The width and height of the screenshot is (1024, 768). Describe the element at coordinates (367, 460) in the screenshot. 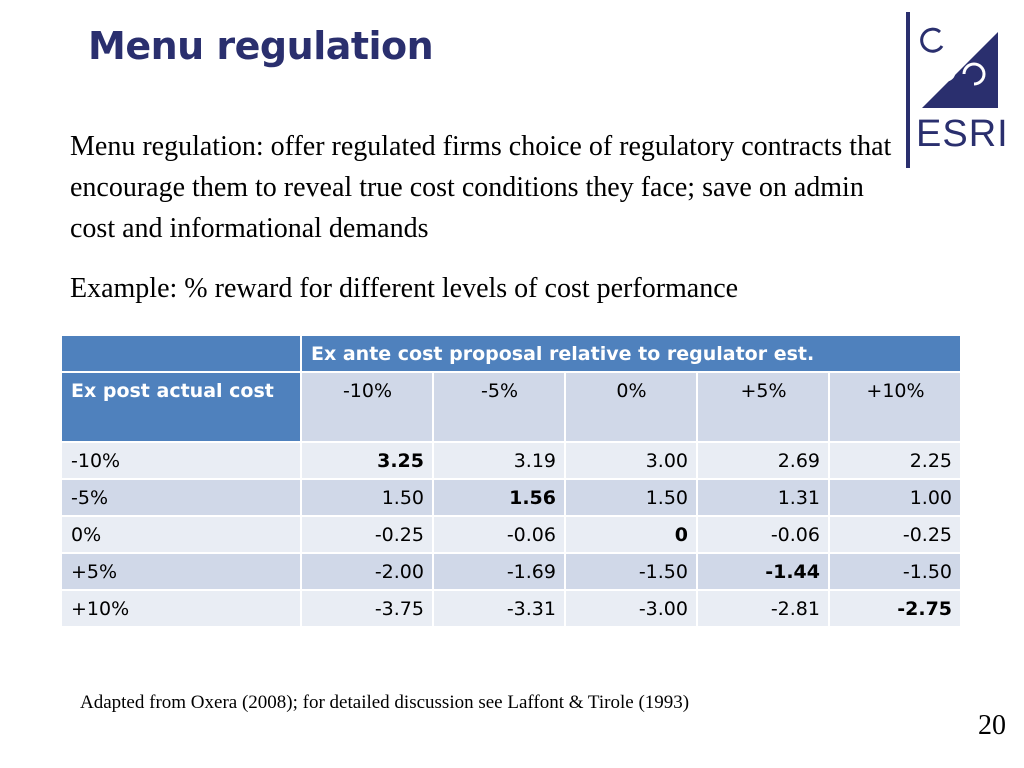

I see `table-cell: 3.25` at that location.